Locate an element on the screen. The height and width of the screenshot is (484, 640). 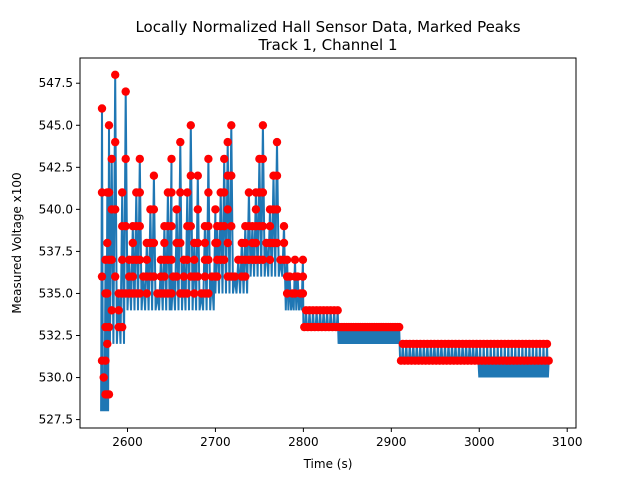
y-tick-label: 527.5 is located at coordinates (56, 420).